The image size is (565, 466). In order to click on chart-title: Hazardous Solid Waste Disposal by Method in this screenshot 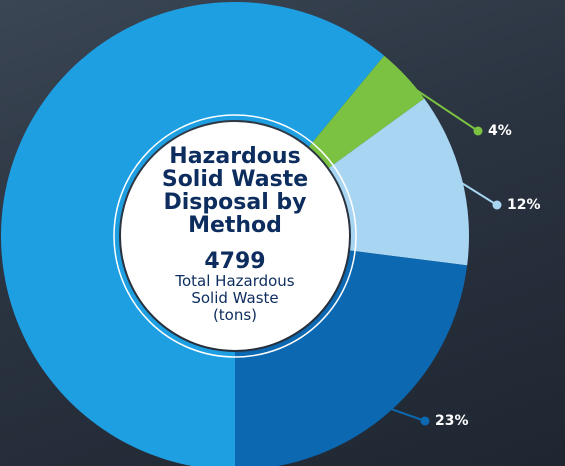, I will do `click(235, 191)`.